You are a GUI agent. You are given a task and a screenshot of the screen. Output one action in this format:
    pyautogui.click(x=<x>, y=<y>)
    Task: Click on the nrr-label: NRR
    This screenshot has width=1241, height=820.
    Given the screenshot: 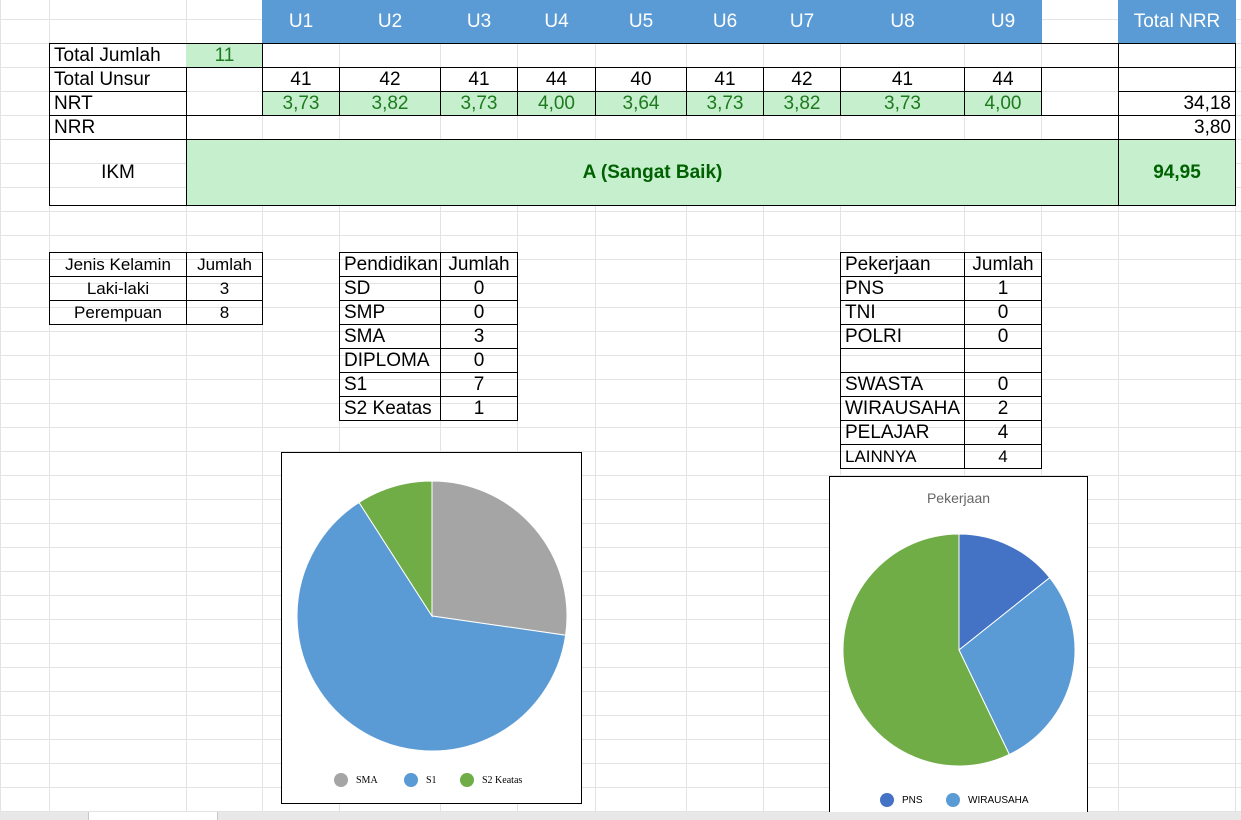 What is the action you would take?
    pyautogui.click(x=118, y=127)
    